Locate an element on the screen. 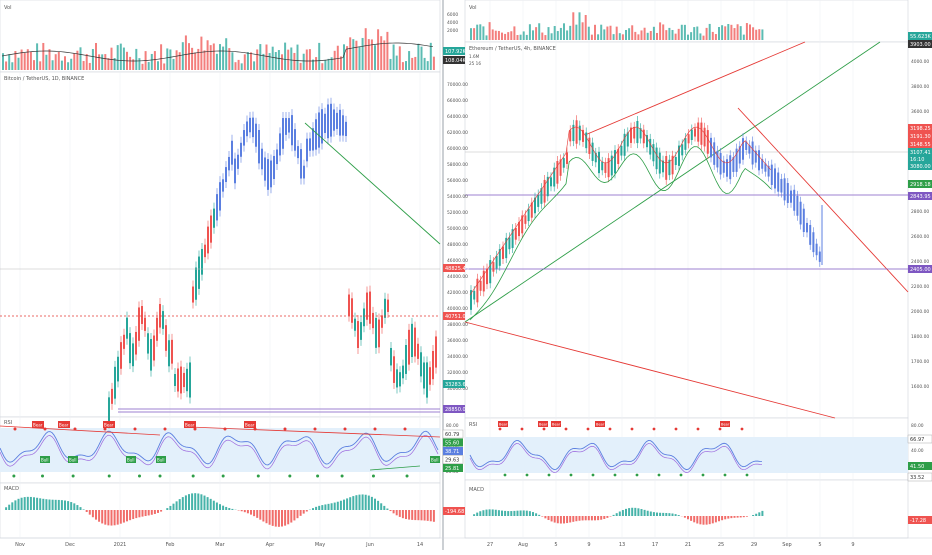  right-x-label: Aug is located at coordinates (523, 545).